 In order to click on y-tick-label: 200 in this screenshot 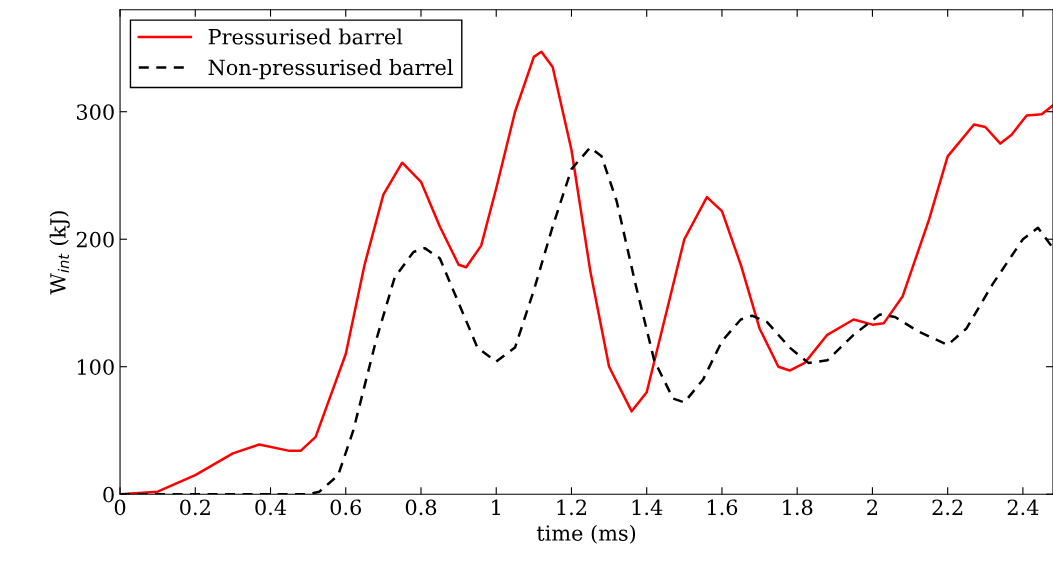, I will do `click(95, 239)`.